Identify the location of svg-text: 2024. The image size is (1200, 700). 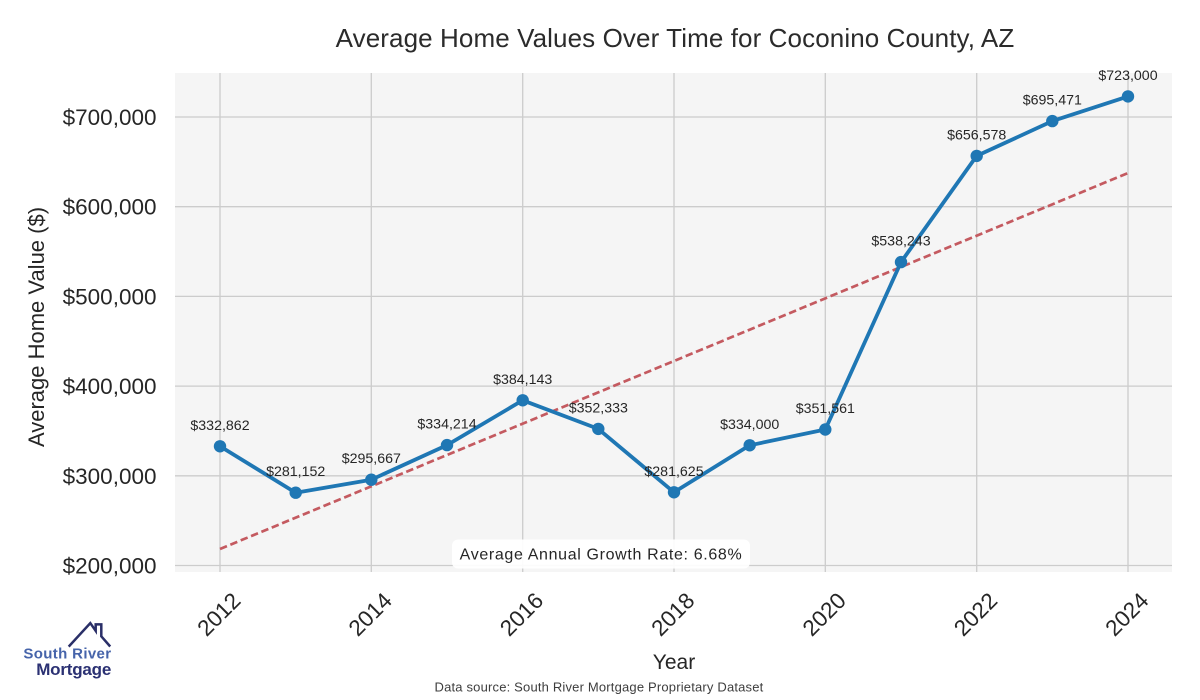
(1126, 614).